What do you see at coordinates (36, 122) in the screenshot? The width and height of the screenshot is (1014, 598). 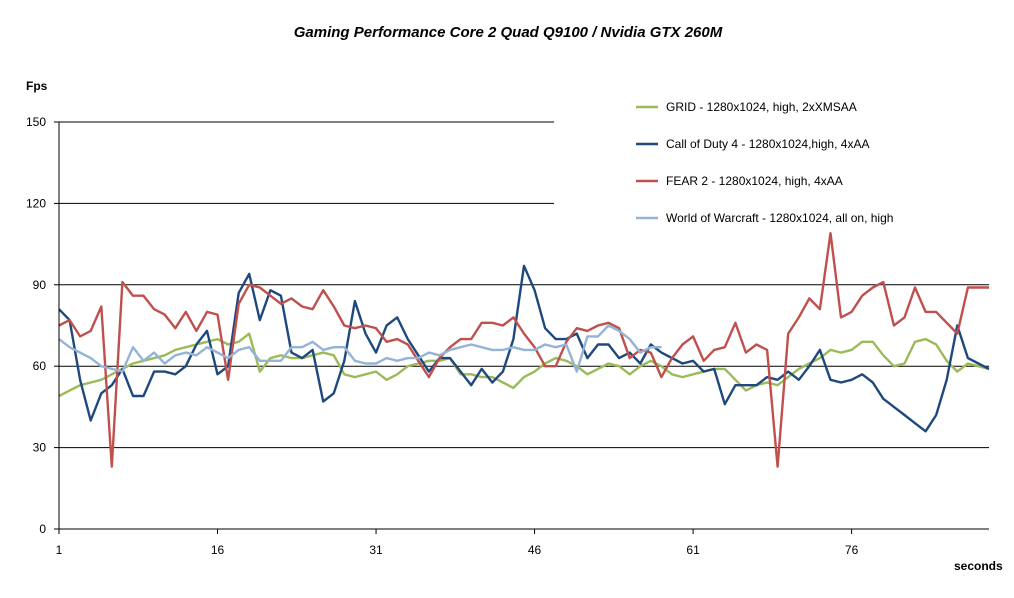 I see `y-tick-label-5: 150` at bounding box center [36, 122].